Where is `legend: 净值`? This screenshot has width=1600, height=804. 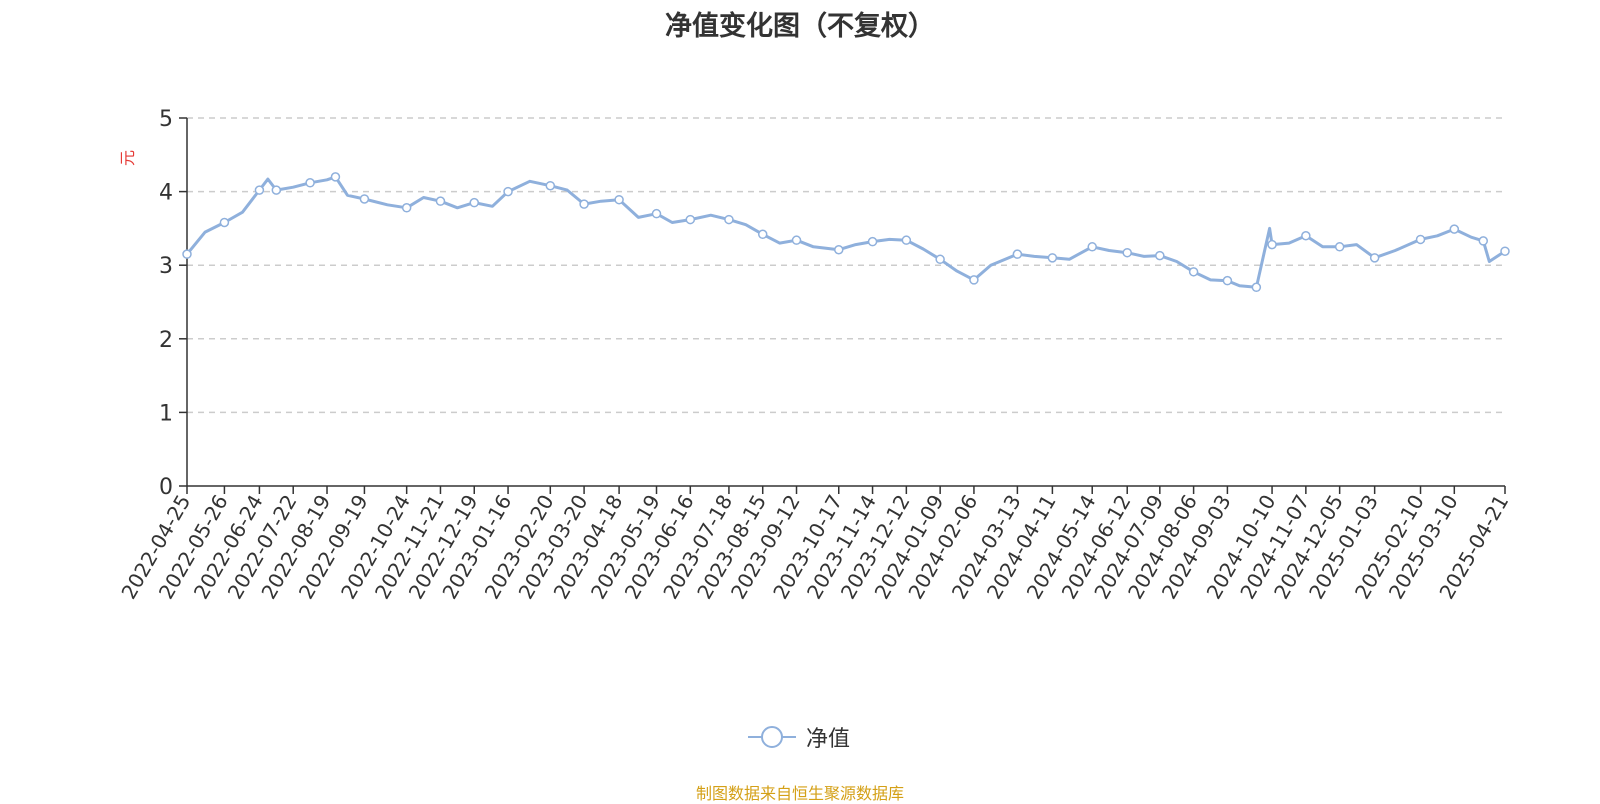
legend: 净值 is located at coordinates (799, 737).